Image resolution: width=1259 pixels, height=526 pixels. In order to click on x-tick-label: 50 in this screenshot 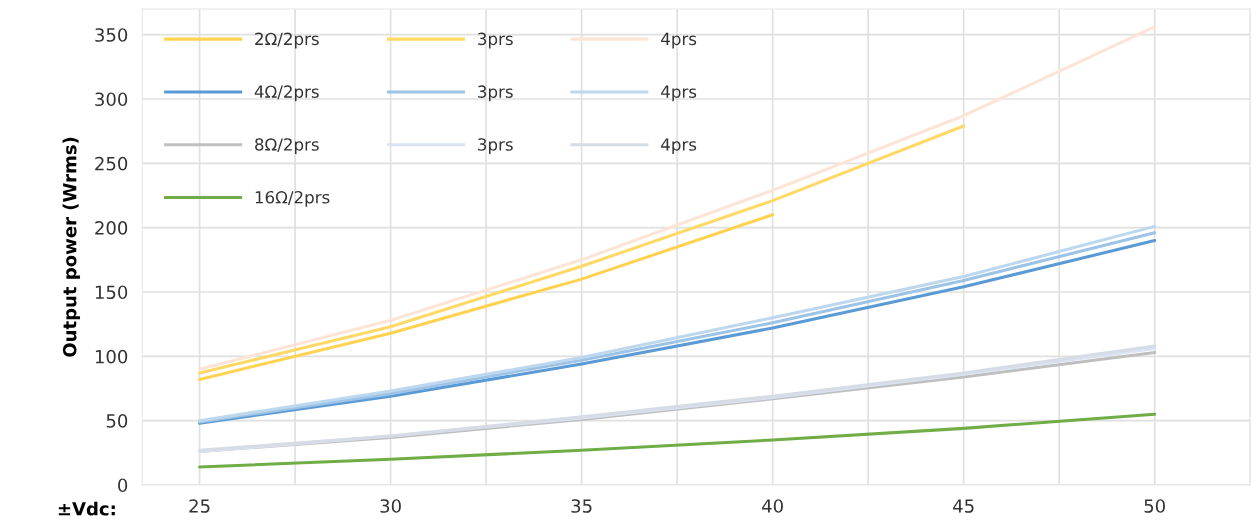, I will do `click(1154, 506)`.